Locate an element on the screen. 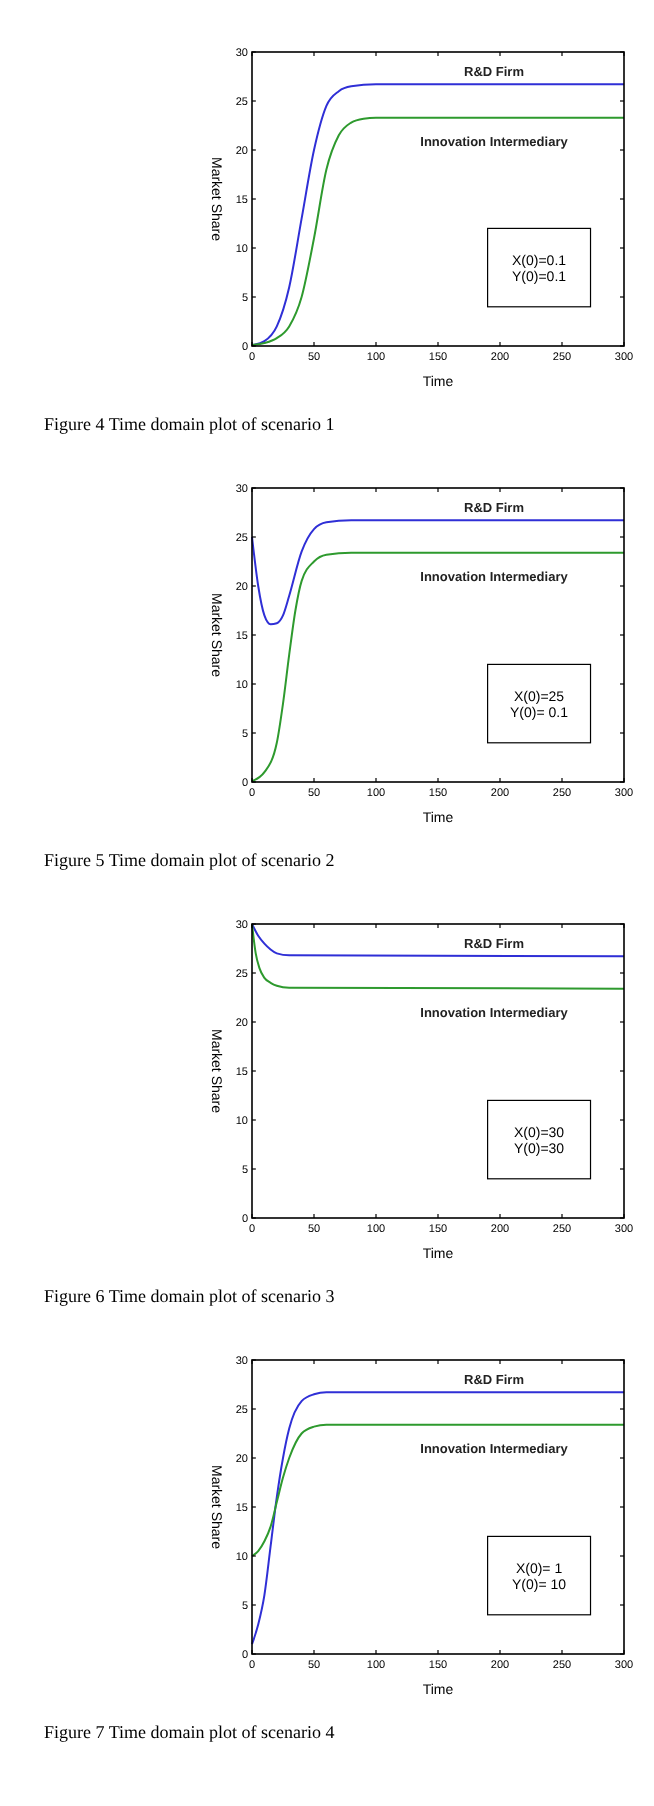 This screenshot has width=654, height=1806. text: Figure 4 Time domain plot of scenario 1 is located at coordinates (189, 424).